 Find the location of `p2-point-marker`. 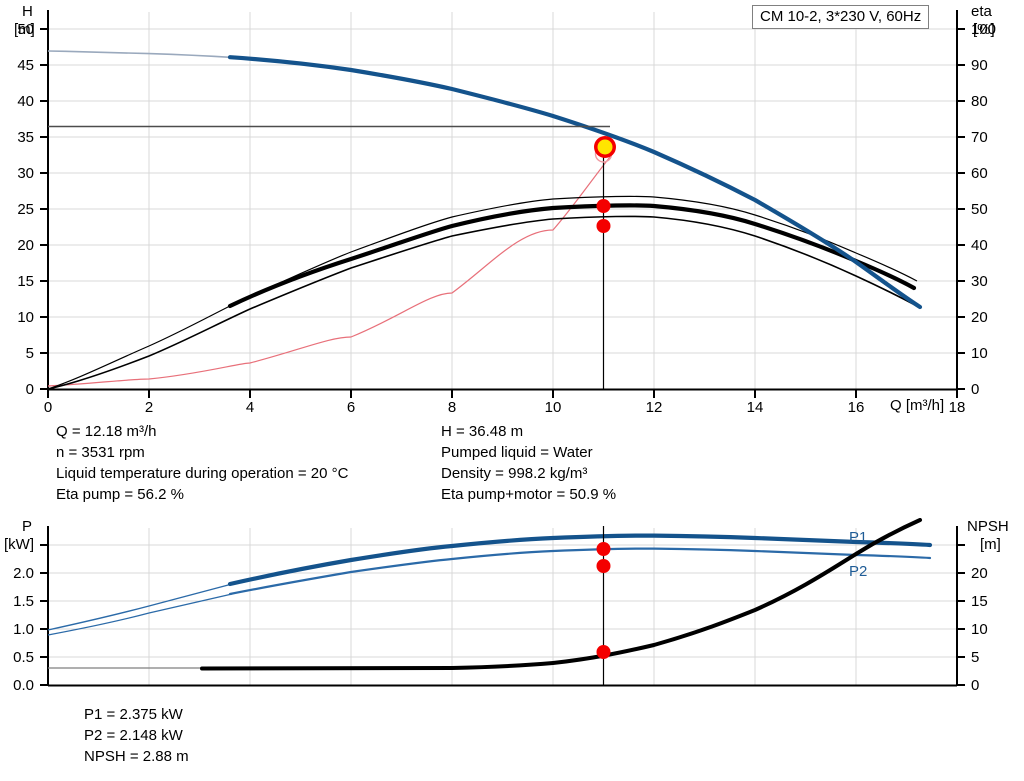

p2-point-marker is located at coordinates (603, 566).